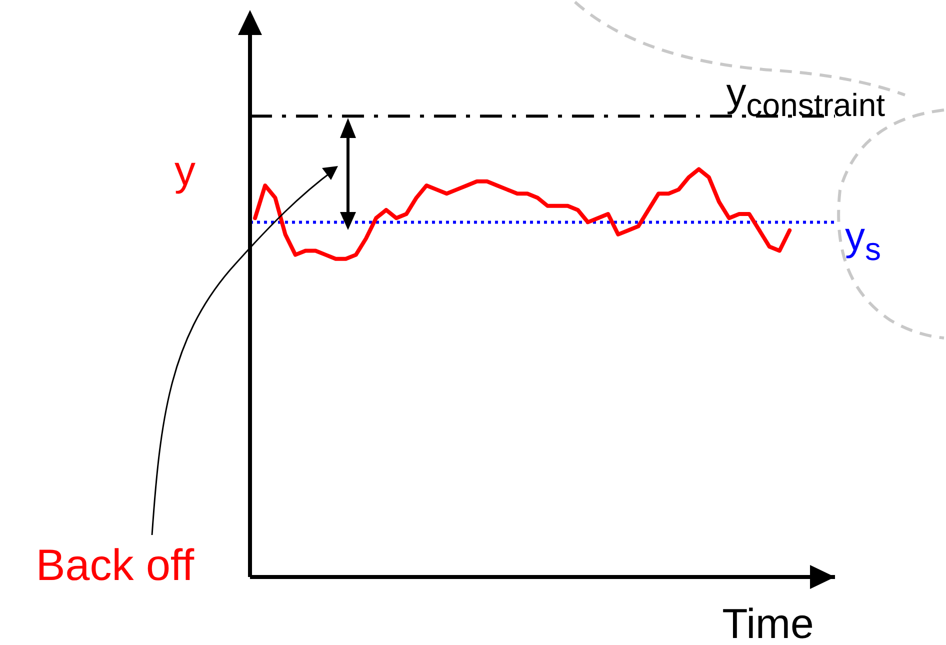 The image size is (946, 645). What do you see at coordinates (863, 241) in the screenshot?
I see `ref-line-label: y$_{s}$` at bounding box center [863, 241].